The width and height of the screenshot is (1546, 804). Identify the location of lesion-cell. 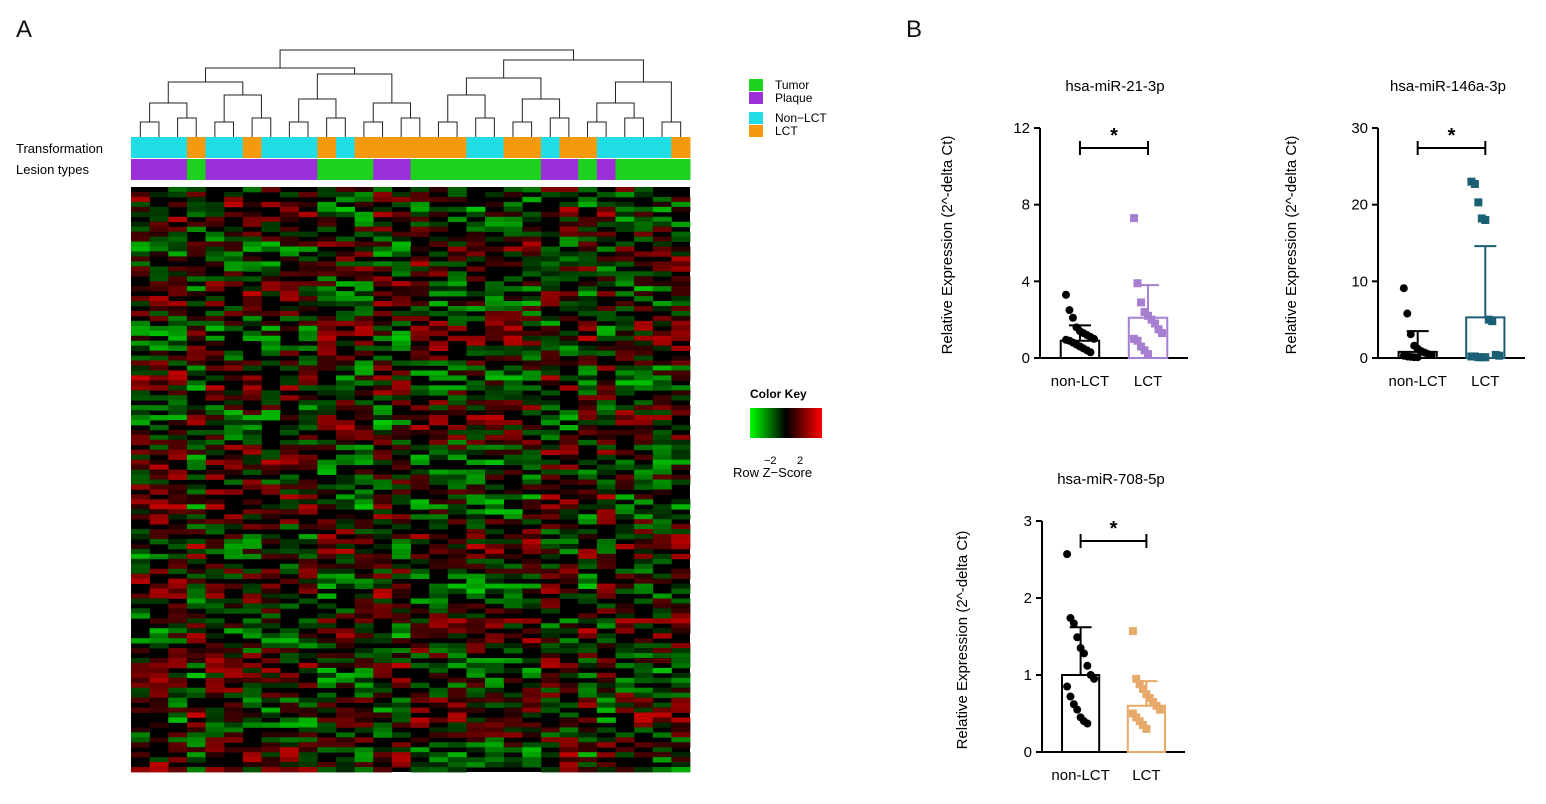
(159, 169).